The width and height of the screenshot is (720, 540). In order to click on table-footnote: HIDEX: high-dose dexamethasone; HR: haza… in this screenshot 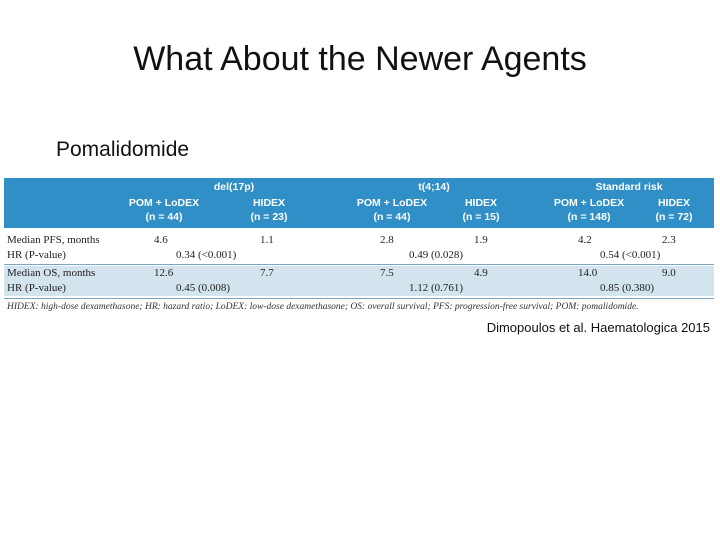, I will do `click(323, 307)`.